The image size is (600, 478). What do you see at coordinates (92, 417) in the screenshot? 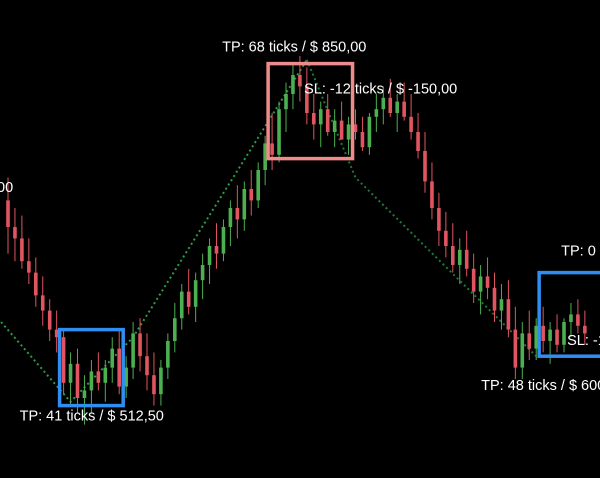
I see `position-label: TP: 41 ticks / $ 512,50` at bounding box center [92, 417].